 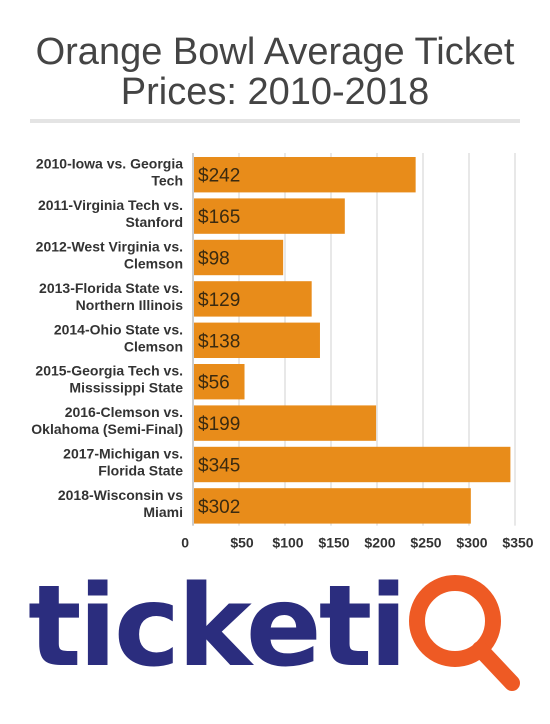 What do you see at coordinates (120, 495) in the screenshot?
I see `category-label-8-line-1: 2018-Wisconsin vs` at bounding box center [120, 495].